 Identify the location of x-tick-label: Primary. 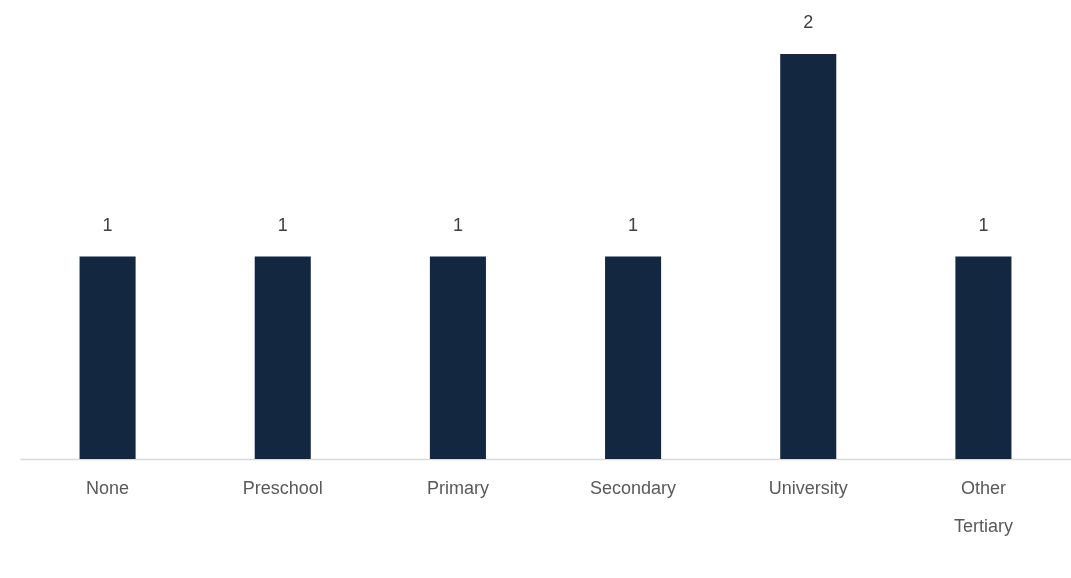
(457, 487).